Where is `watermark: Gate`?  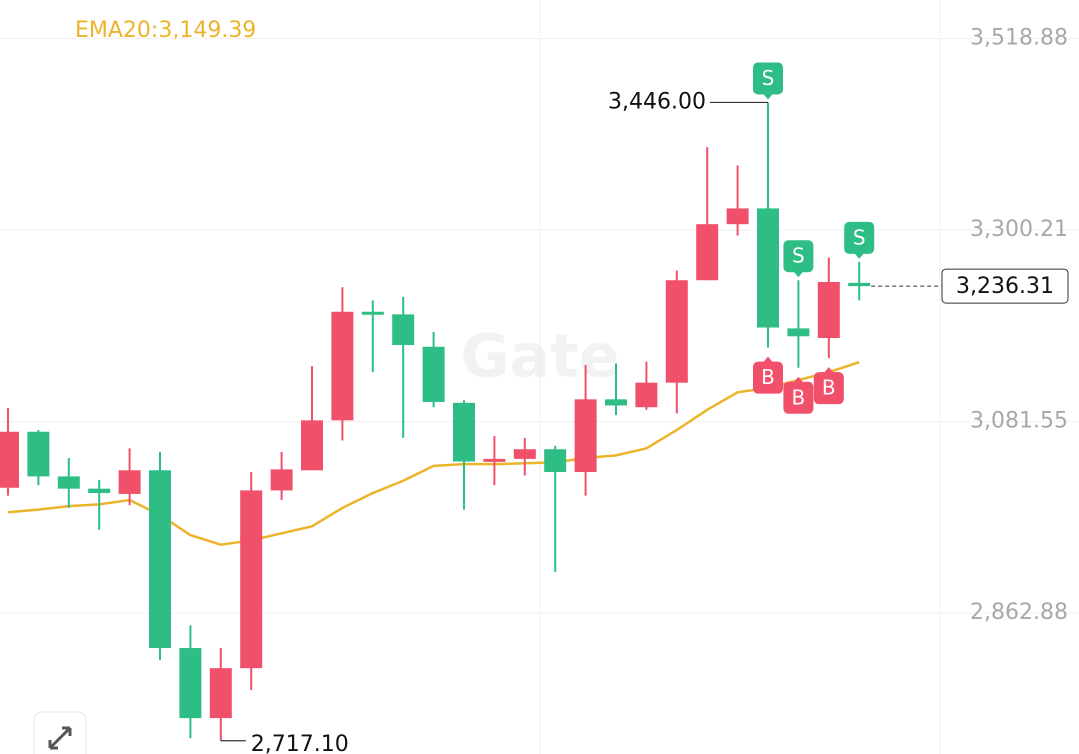 watermark: Gate is located at coordinates (539, 357).